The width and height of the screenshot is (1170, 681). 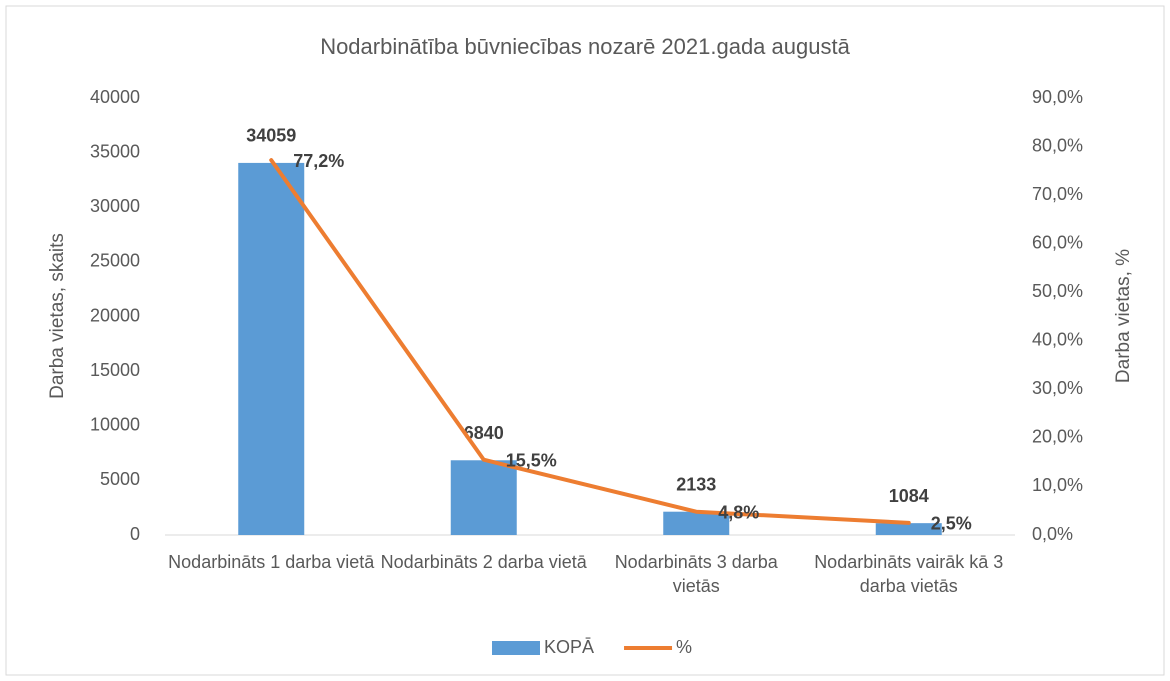 I want to click on legend-label: KOPĀ, so click(x=569, y=647).